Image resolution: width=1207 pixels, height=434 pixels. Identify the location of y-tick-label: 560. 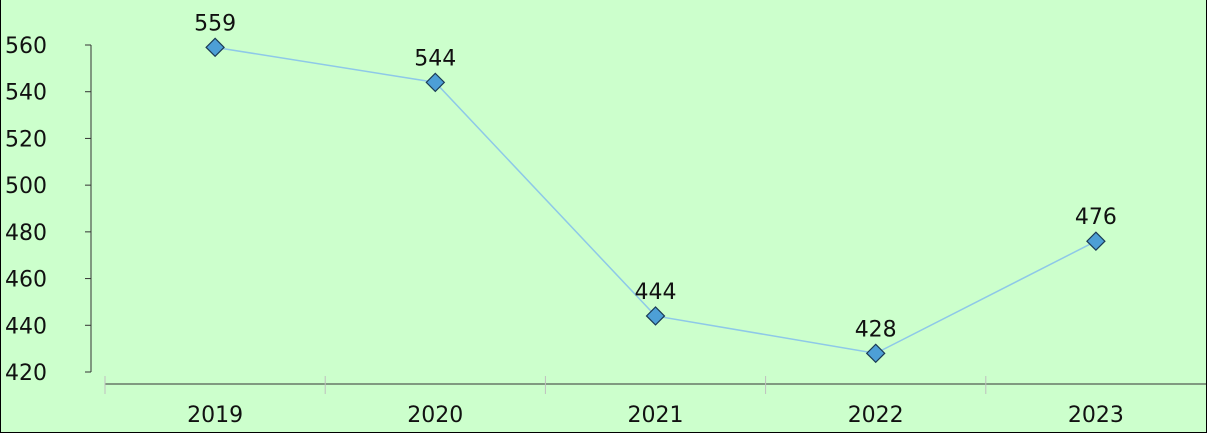
(26, 46).